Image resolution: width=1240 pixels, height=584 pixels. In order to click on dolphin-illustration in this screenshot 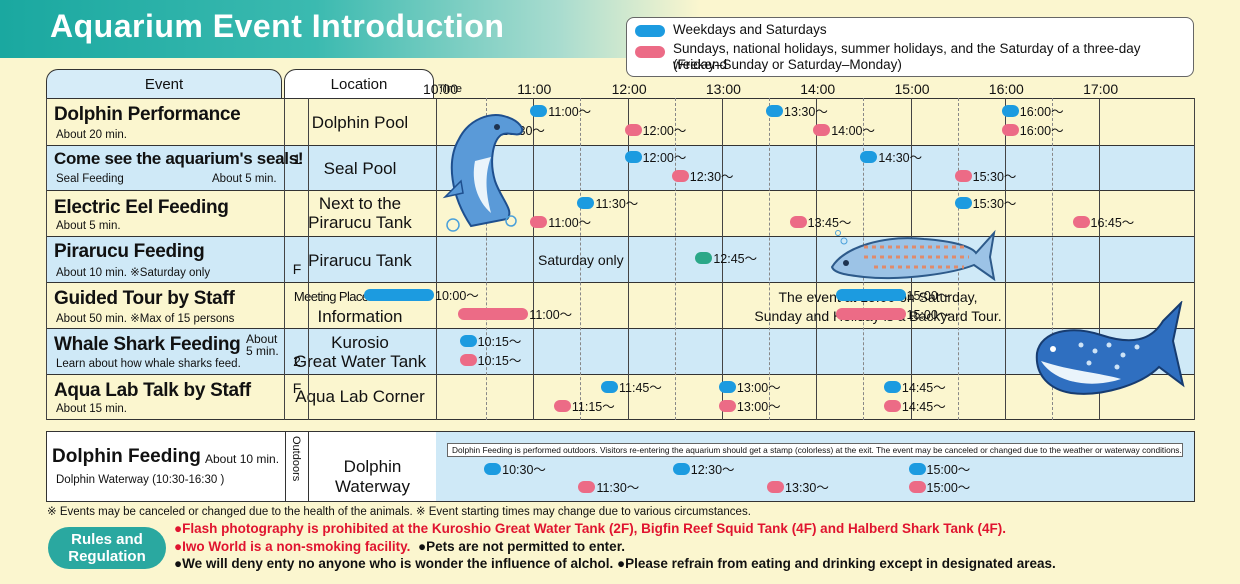, I will do `click(483, 173)`.